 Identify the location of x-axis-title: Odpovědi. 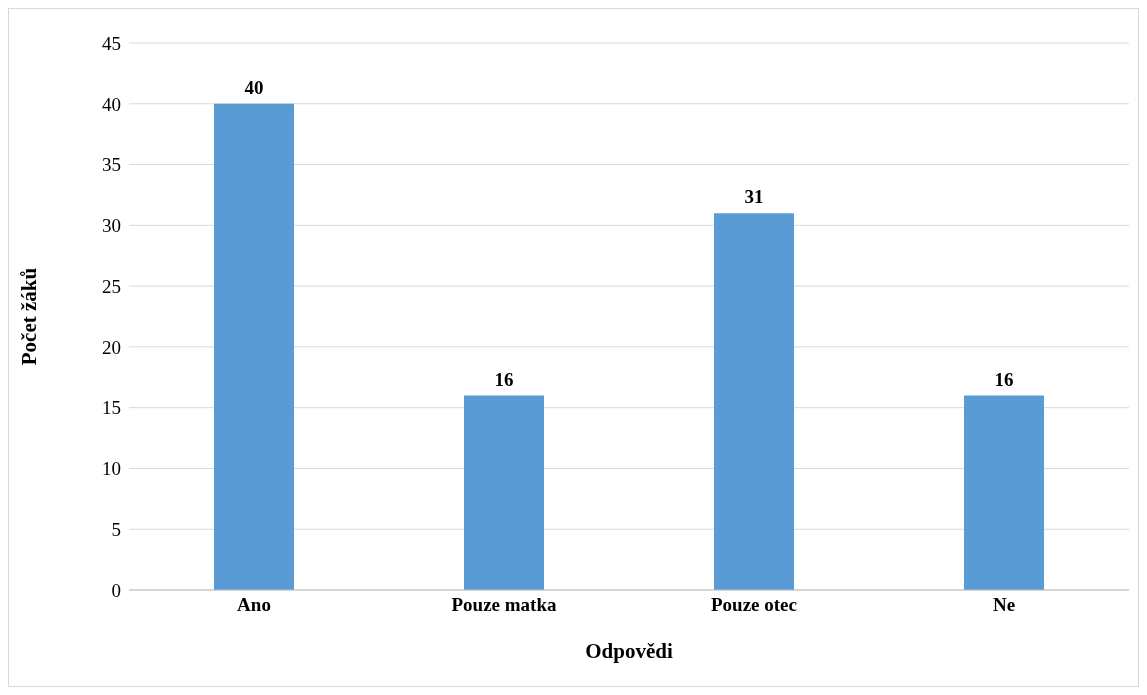
(629, 651).